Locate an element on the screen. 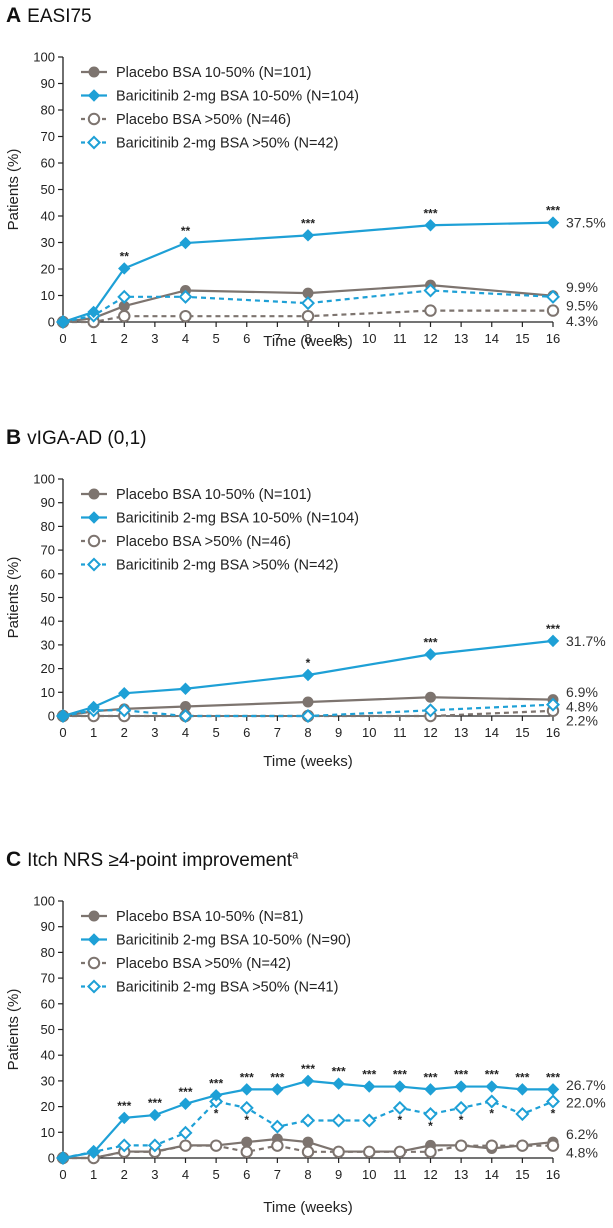 The image size is (613, 1228). legend-item: Baricitinib 2-mg BSA >50% (N=42) is located at coordinates (209, 143).